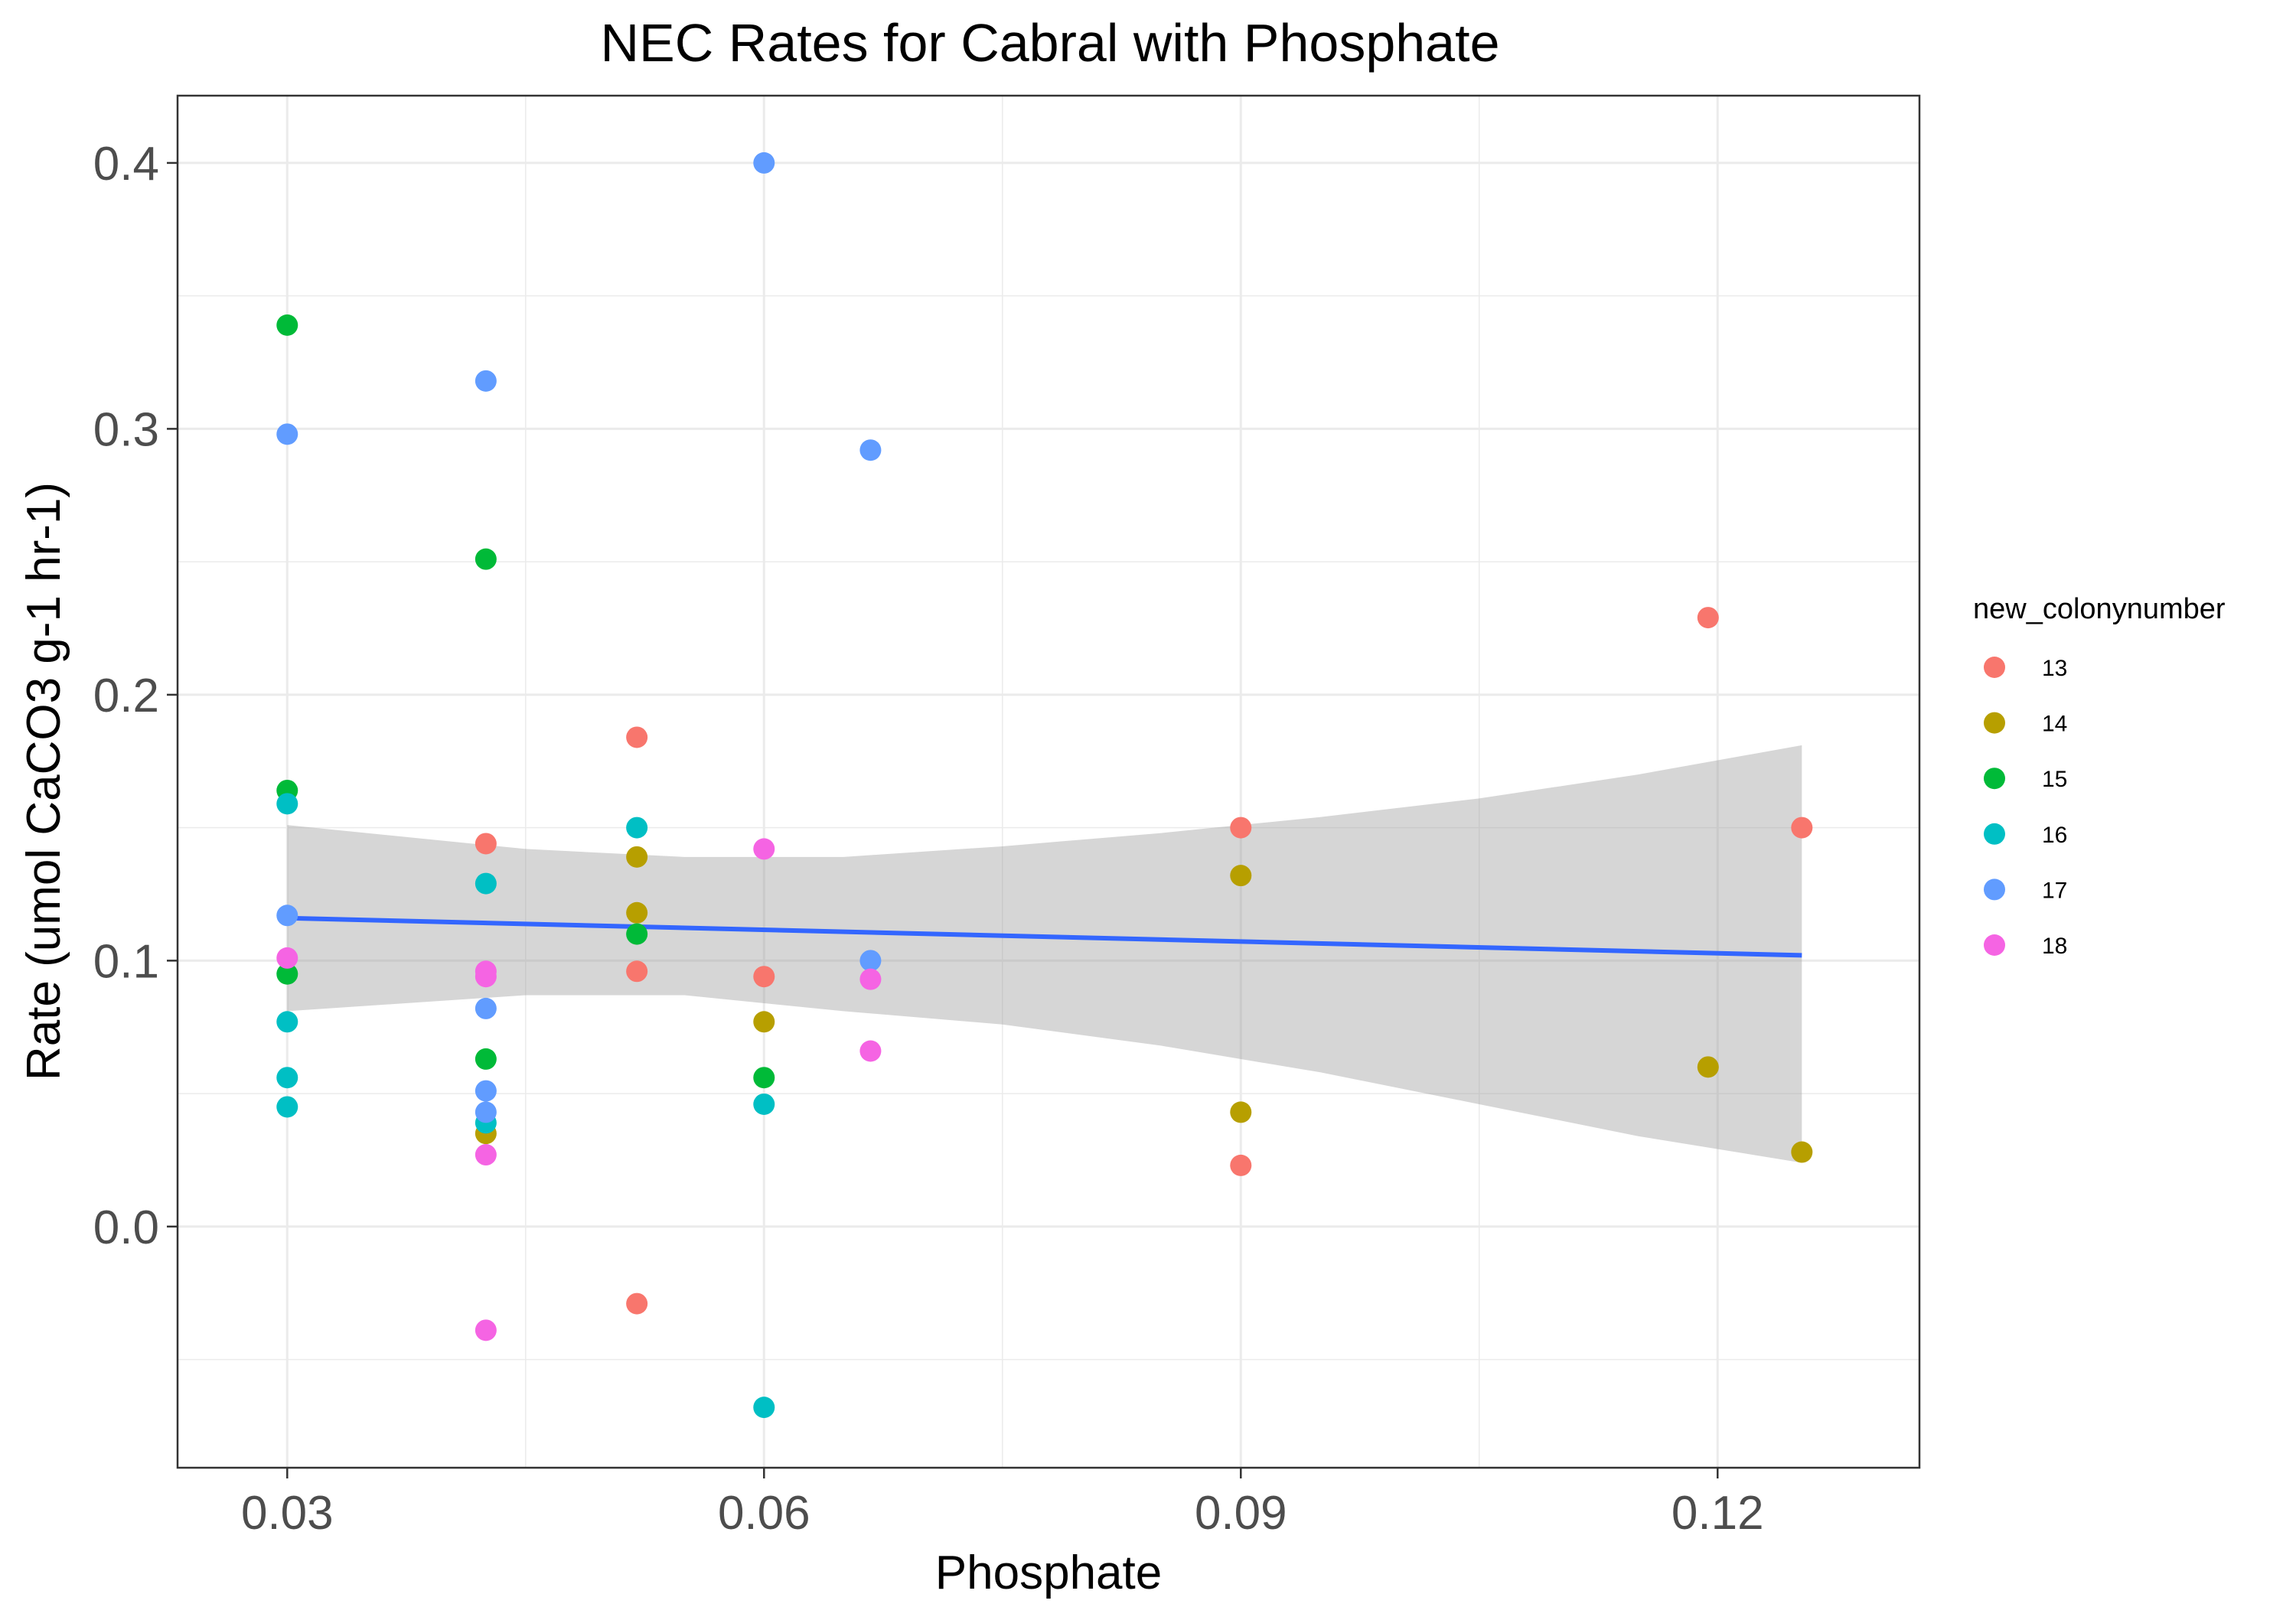  I want to click on legend-label-13: 13, so click(2054, 668).